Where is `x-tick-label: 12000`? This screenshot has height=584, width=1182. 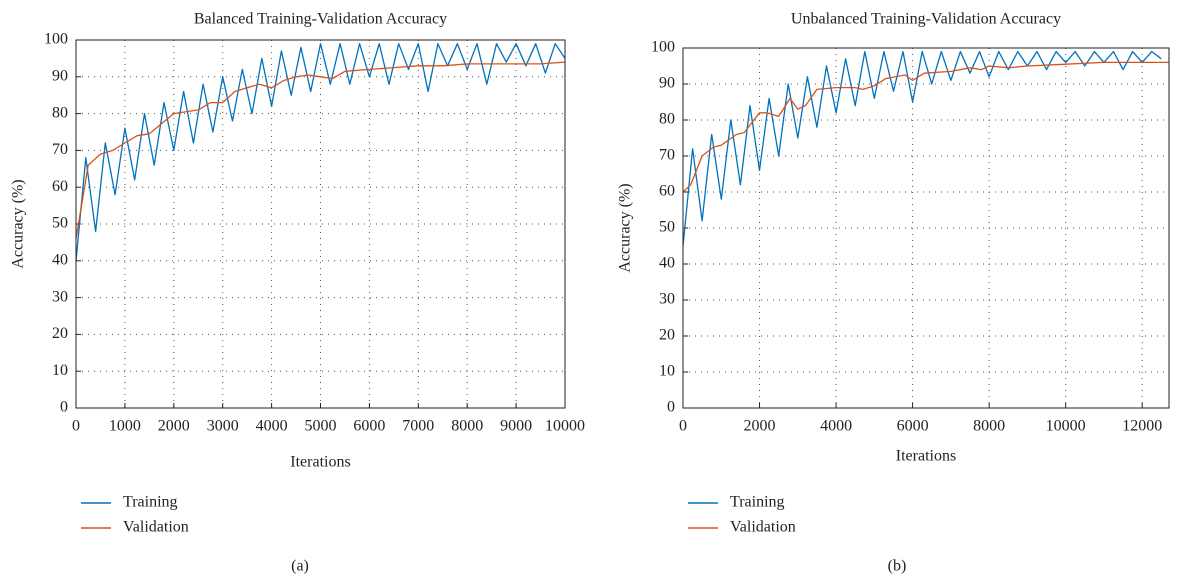
x-tick-label: 12000 is located at coordinates (1142, 426).